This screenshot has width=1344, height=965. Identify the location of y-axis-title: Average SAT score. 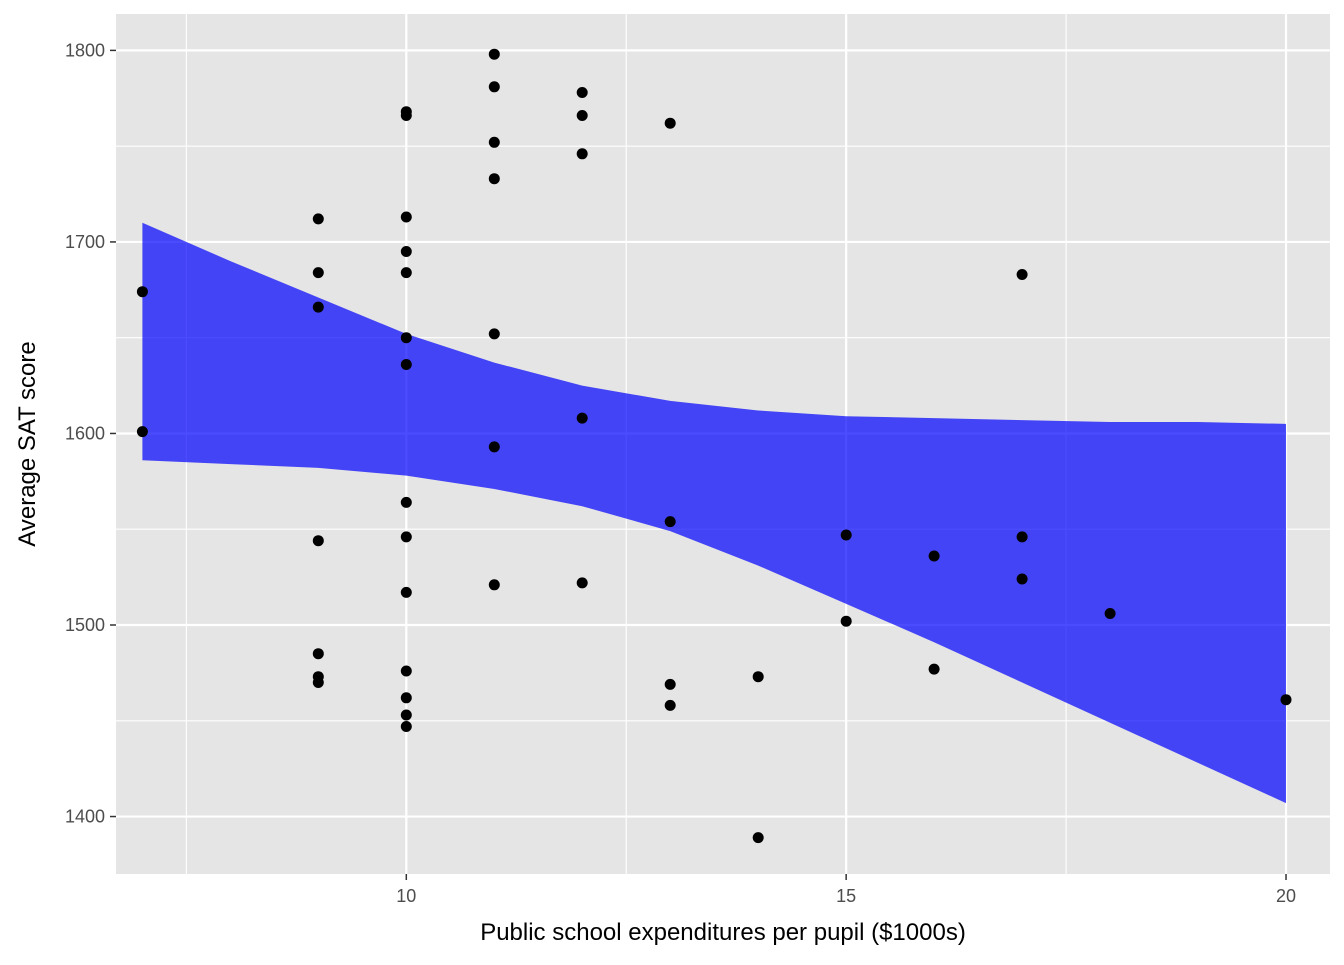
(27, 443).